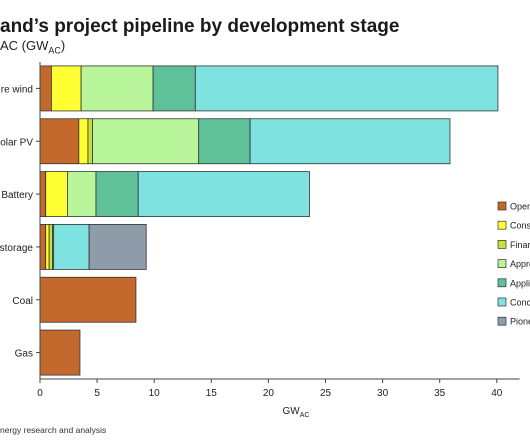 This screenshot has height=442, width=530. I want to click on legend-label: Const, so click(520, 226).